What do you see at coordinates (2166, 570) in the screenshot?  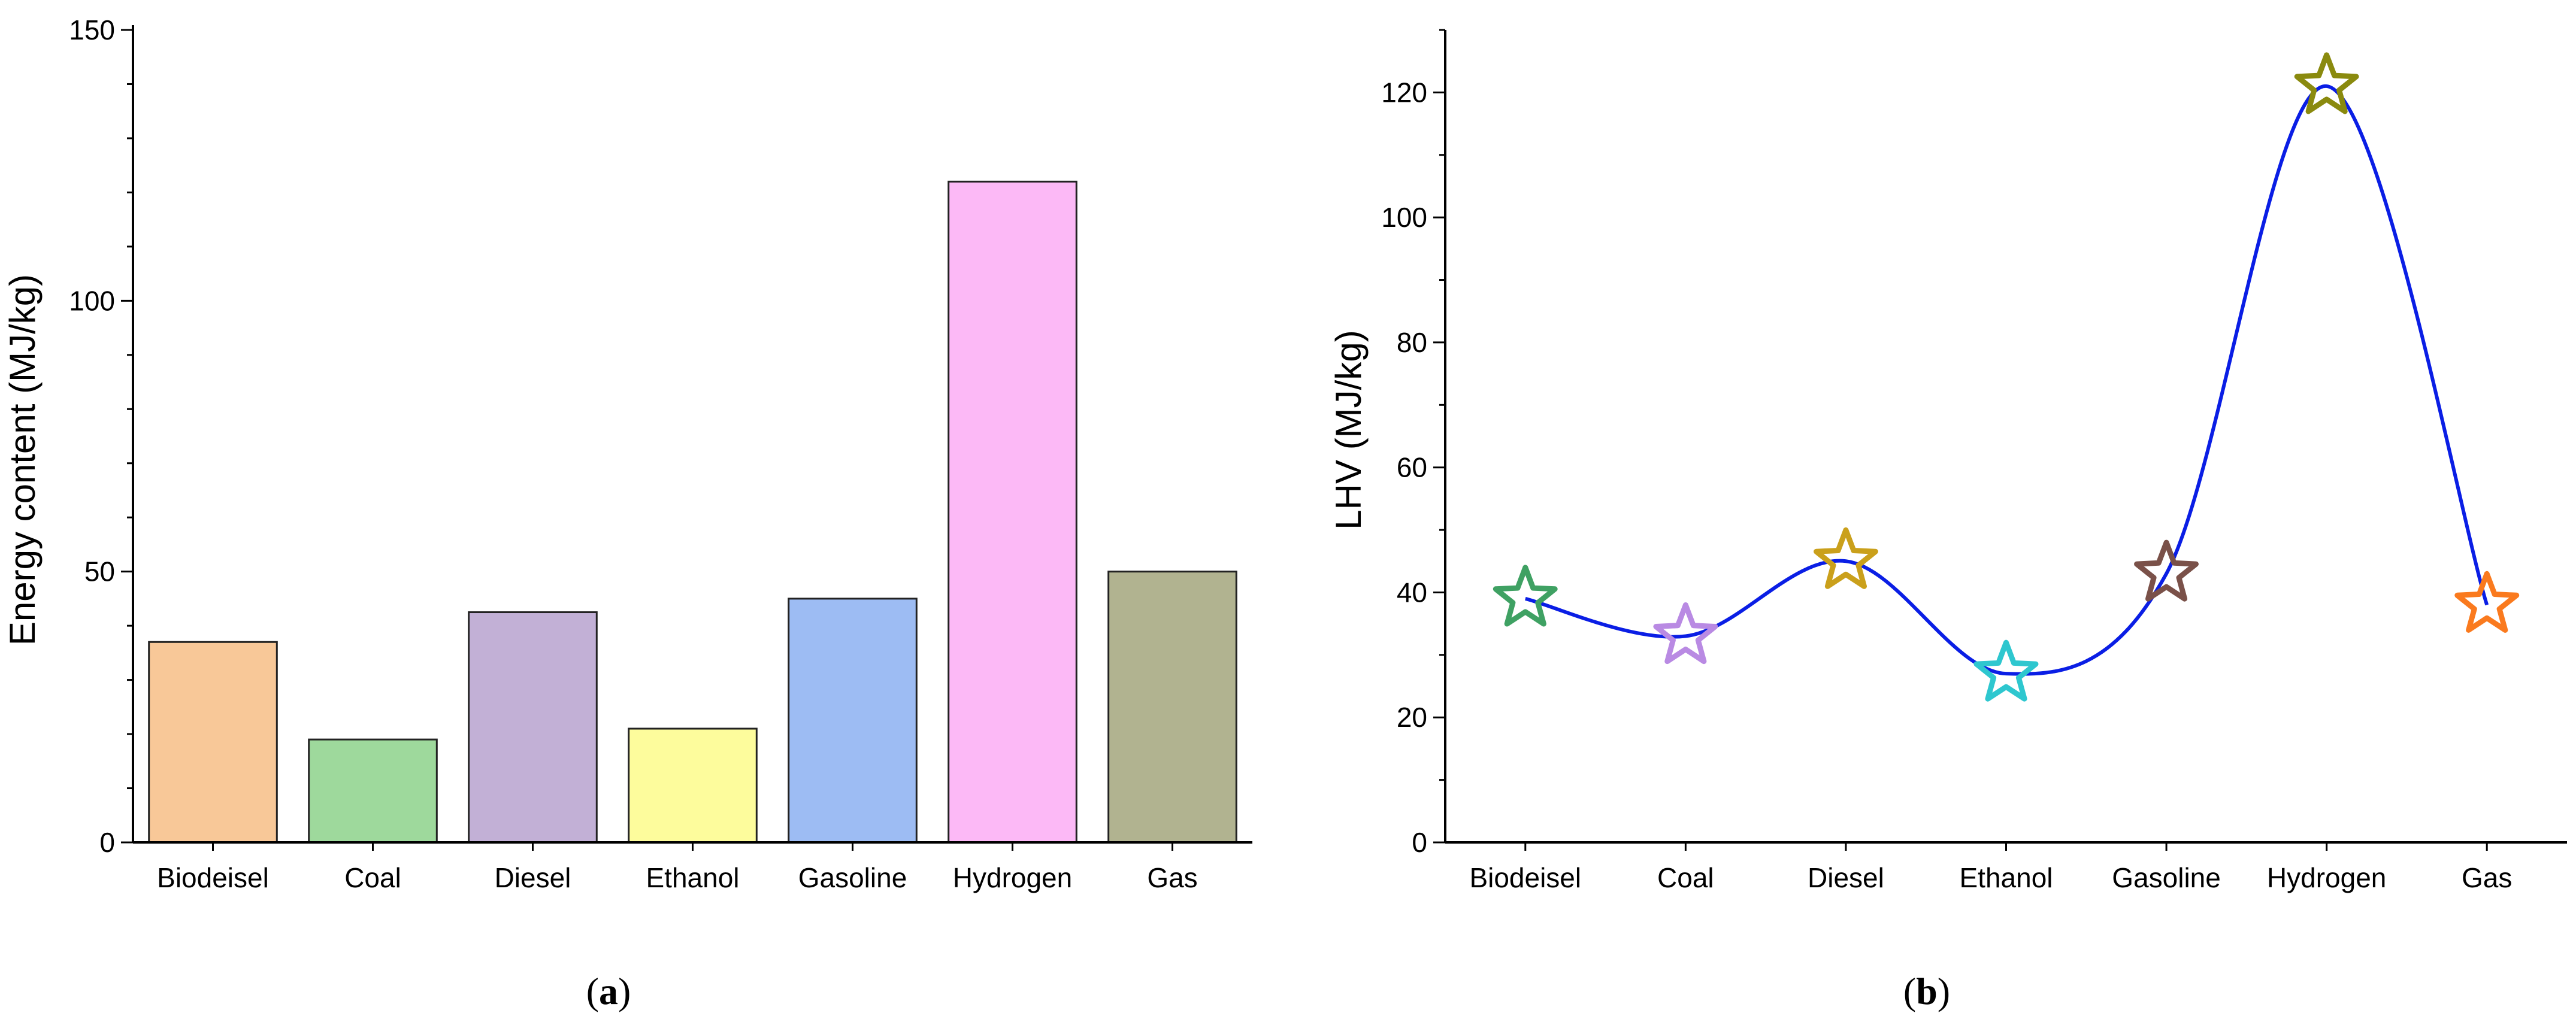 I see `marker-gasoline` at bounding box center [2166, 570].